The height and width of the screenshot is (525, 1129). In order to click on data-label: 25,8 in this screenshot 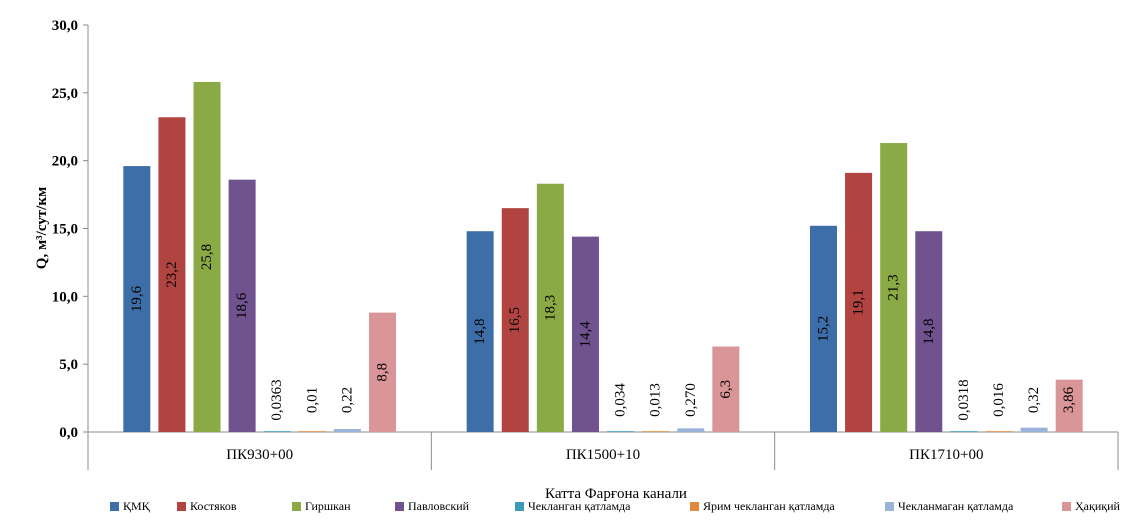, I will do `click(207, 257)`.